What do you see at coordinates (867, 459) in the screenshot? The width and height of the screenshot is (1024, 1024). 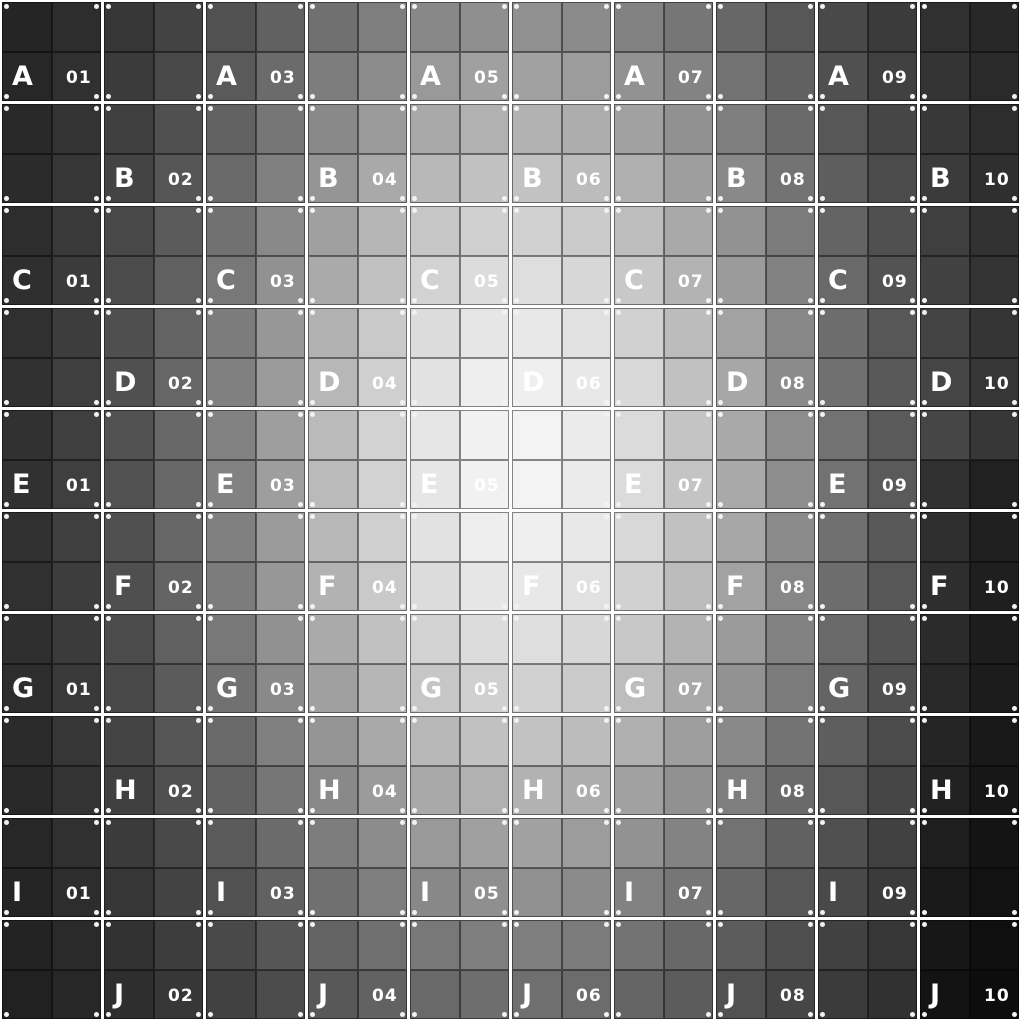 I see `grid-cell-E09: E 09` at bounding box center [867, 459].